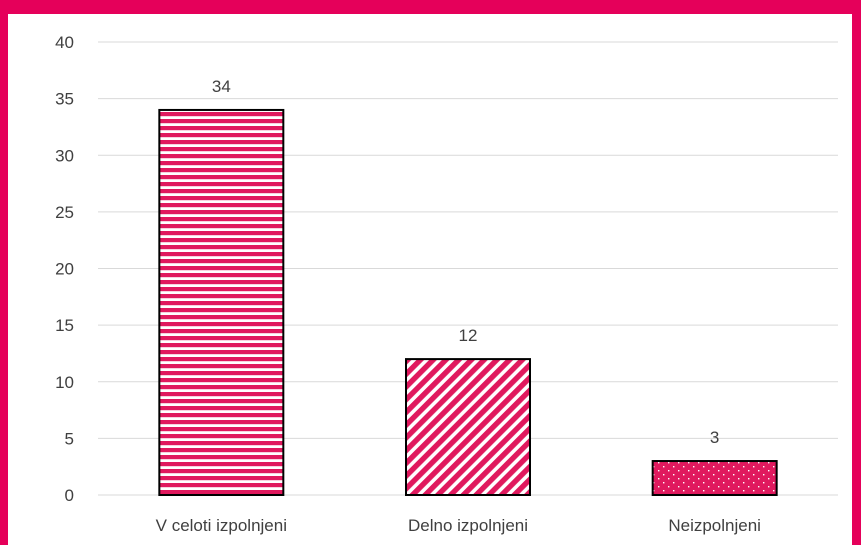 This screenshot has height=545, width=861. I want to click on y-tick-label: 30, so click(64, 155).